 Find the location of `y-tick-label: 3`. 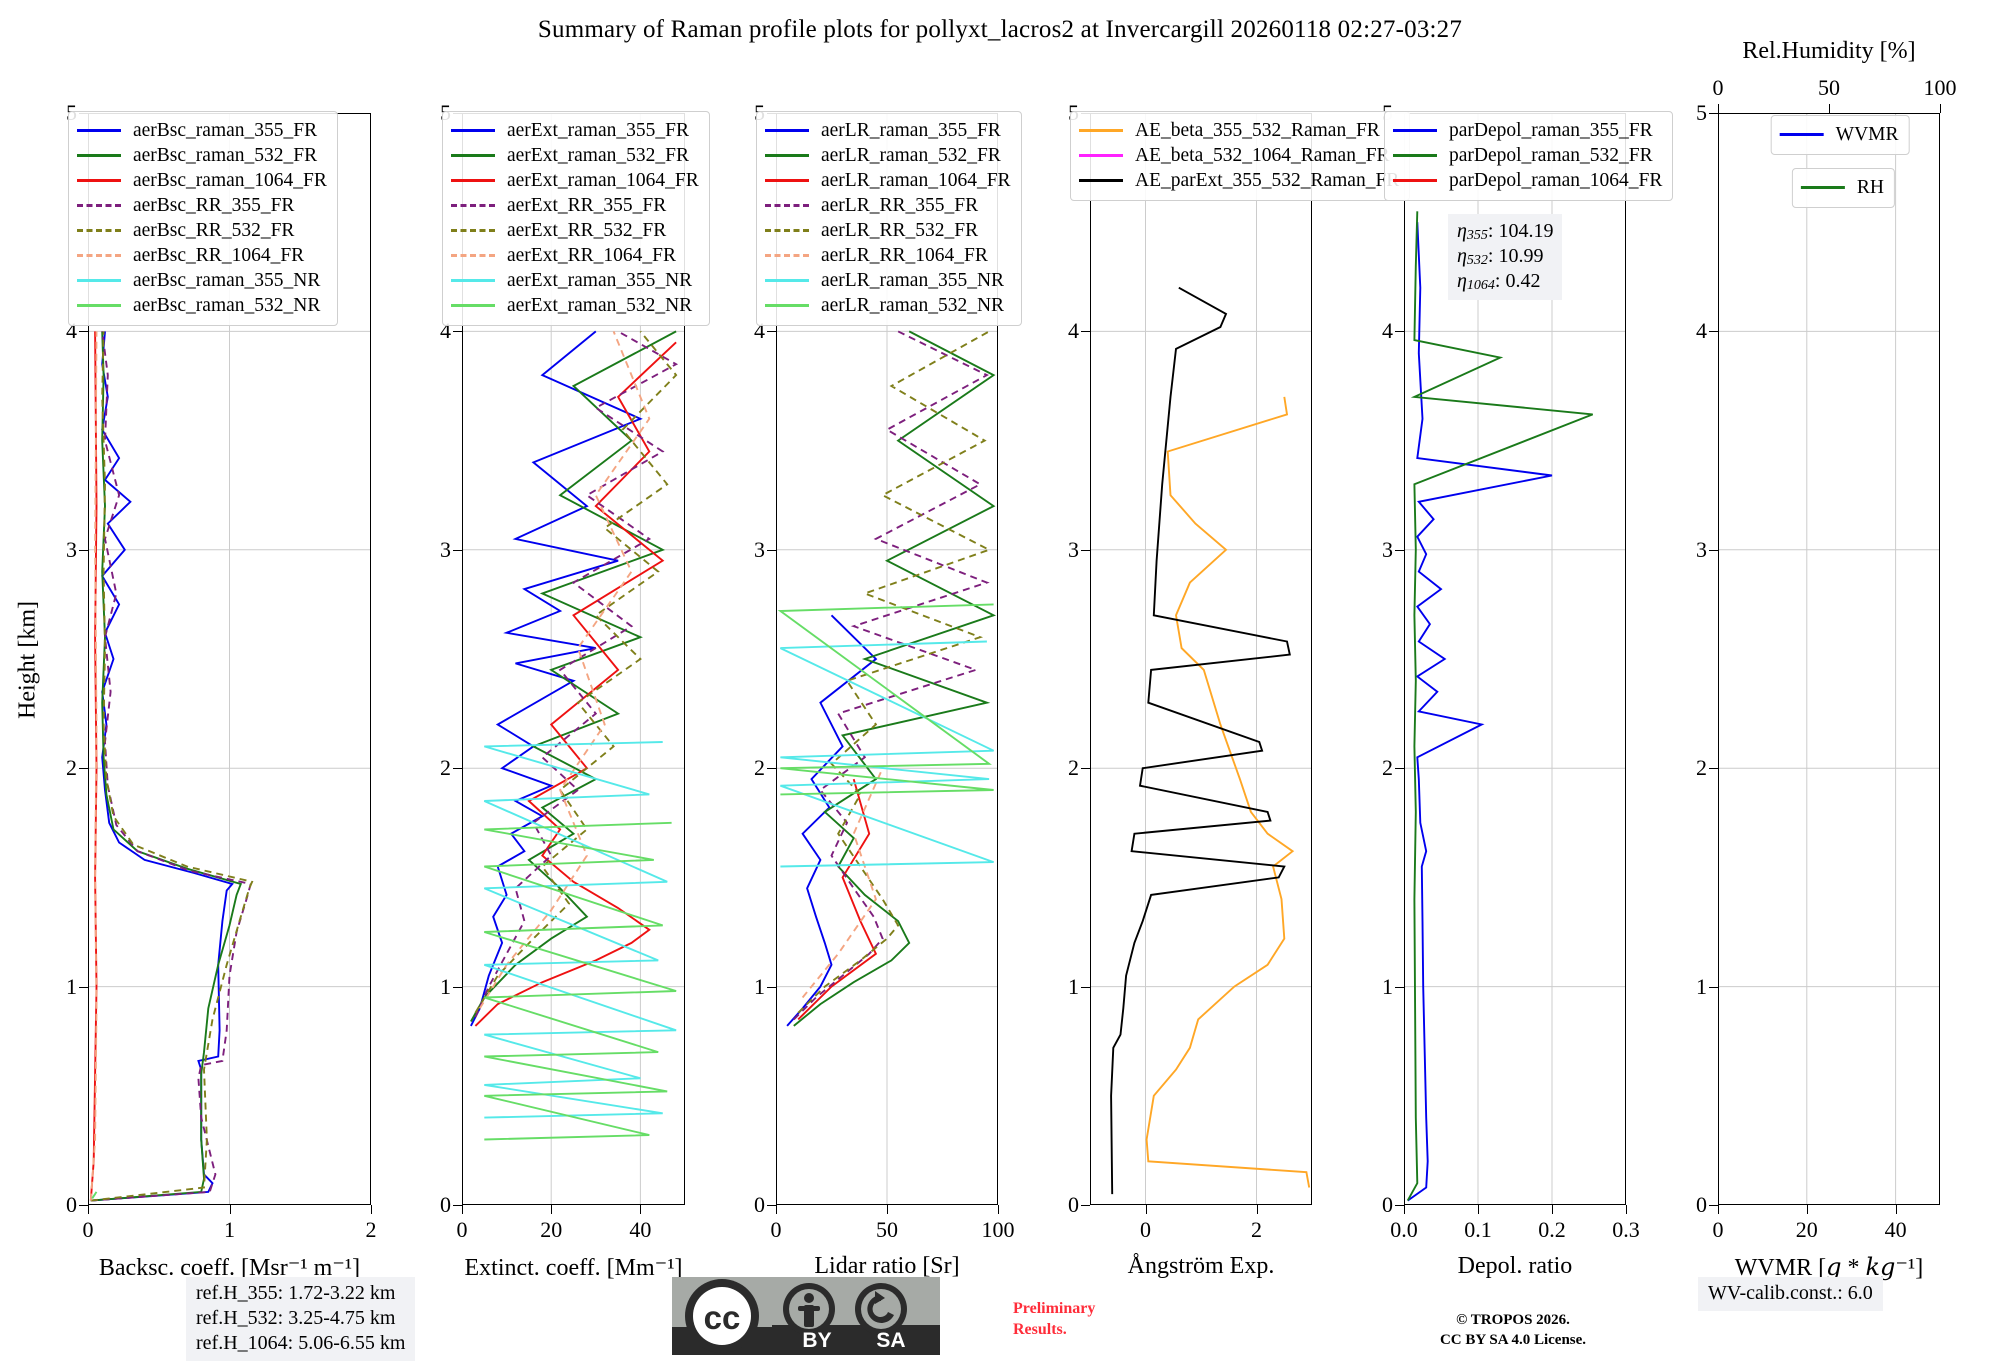

y-tick-label: 3 is located at coordinates (1387, 549).